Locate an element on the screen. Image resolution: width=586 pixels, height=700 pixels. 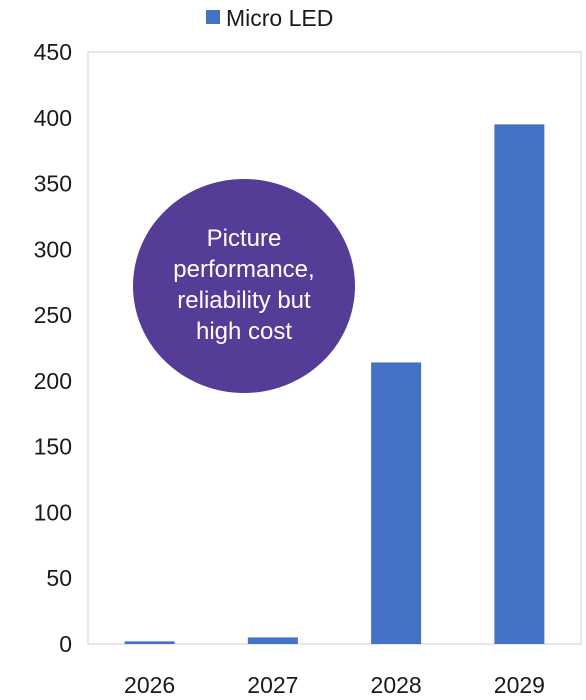
bar-2029 is located at coordinates (519, 384).